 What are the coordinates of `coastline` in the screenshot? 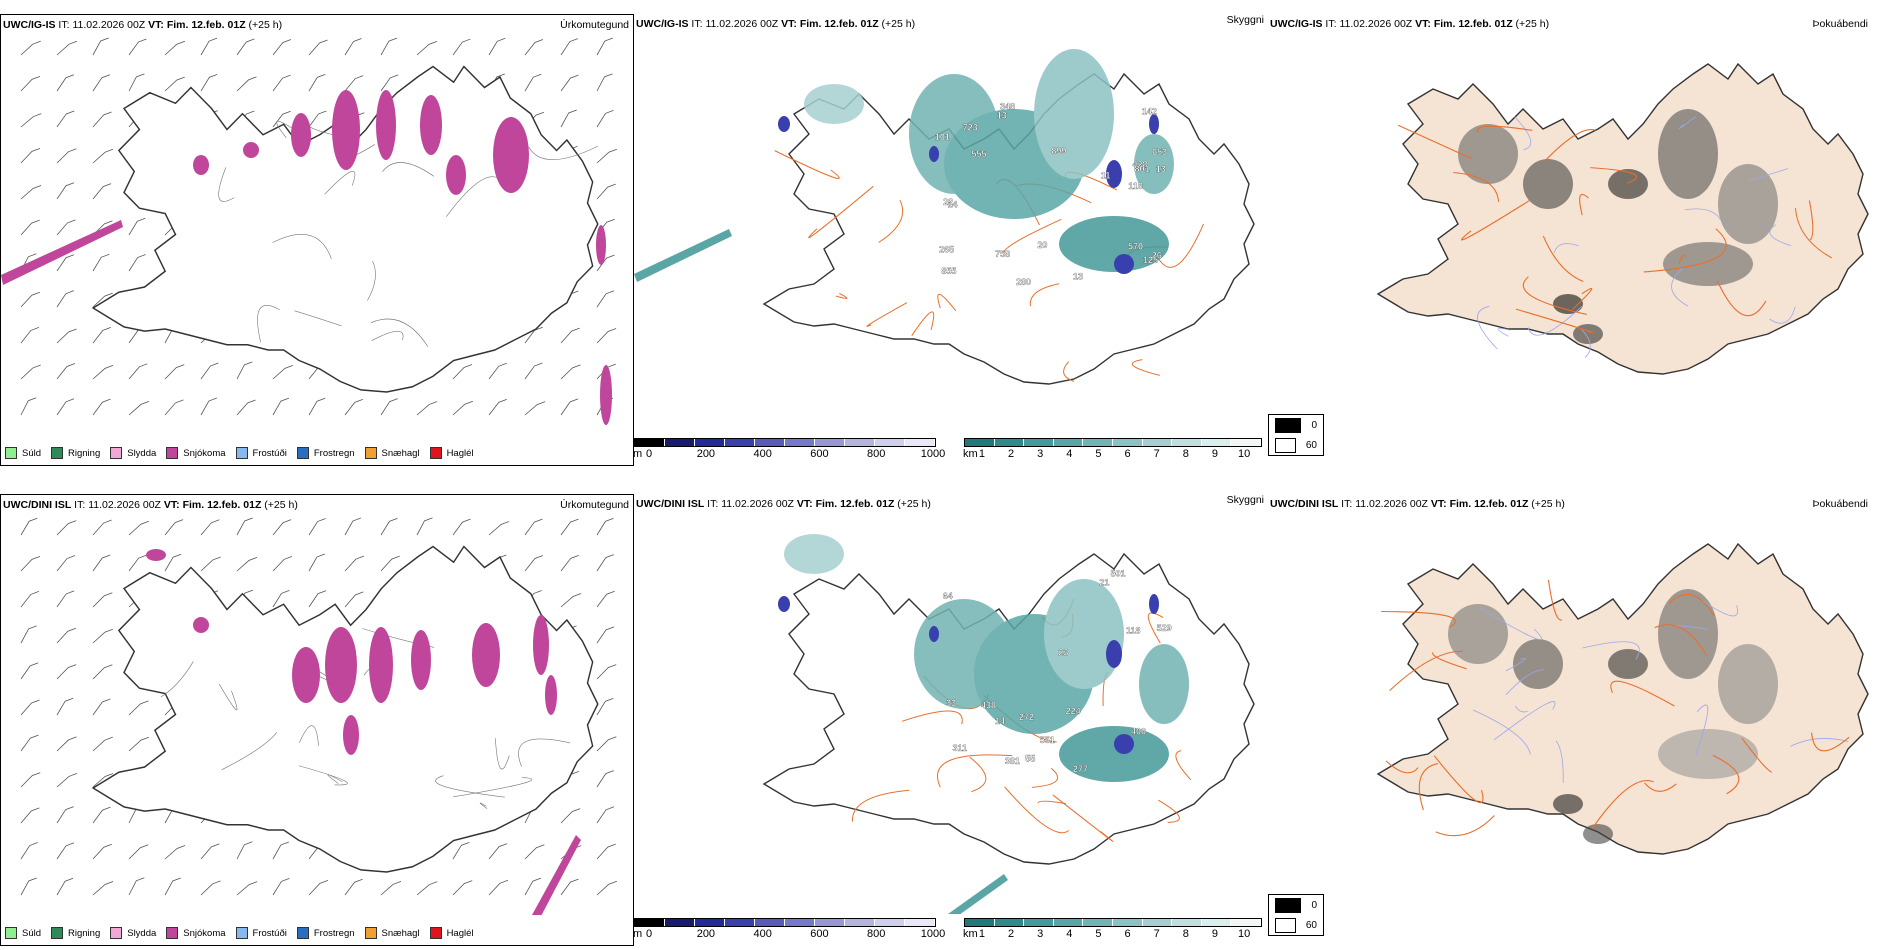 It's located at (1008, 228).